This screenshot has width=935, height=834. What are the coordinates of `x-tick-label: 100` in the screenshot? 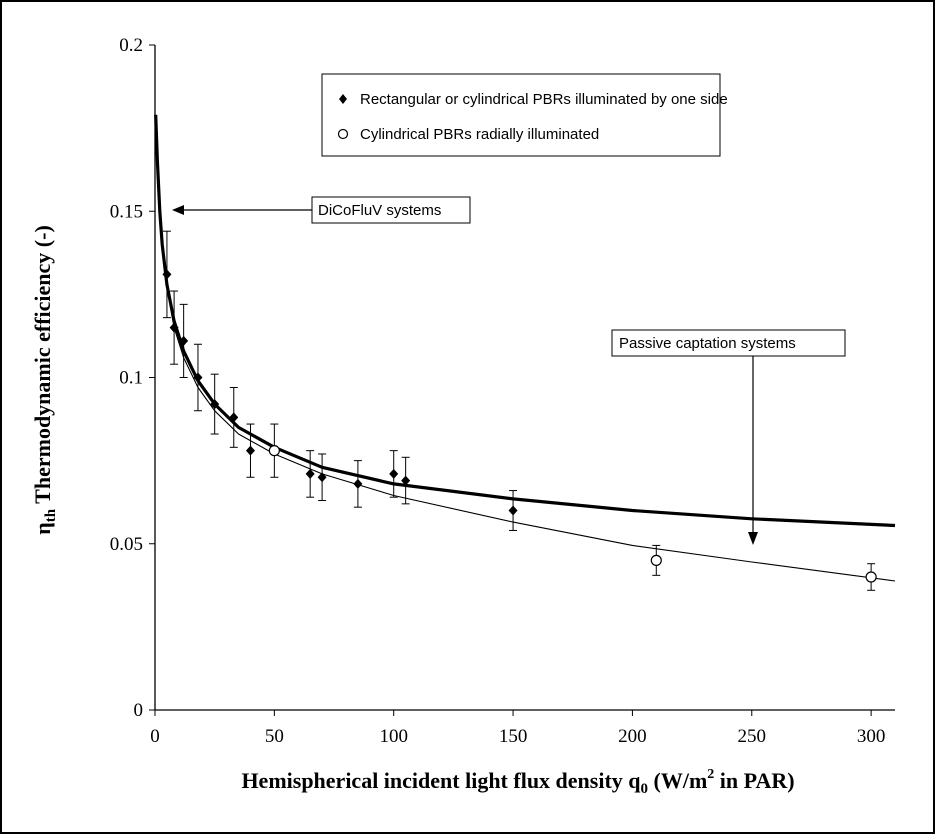 It's located at (393, 736).